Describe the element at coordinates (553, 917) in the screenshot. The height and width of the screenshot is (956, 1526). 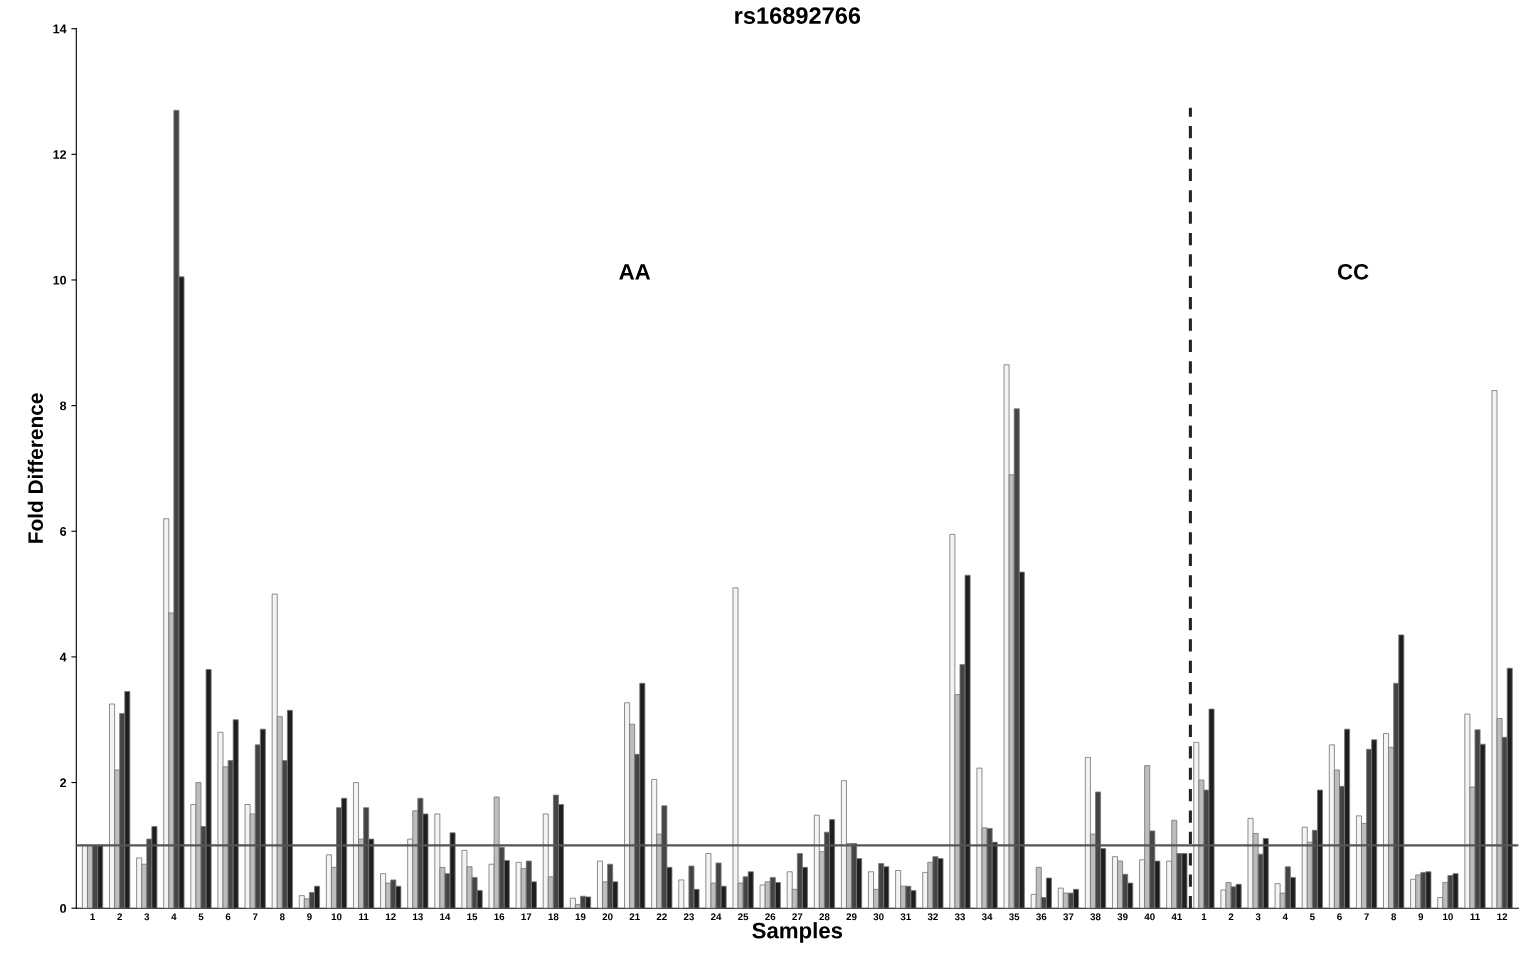
I see `x-tick-label: 18` at that location.